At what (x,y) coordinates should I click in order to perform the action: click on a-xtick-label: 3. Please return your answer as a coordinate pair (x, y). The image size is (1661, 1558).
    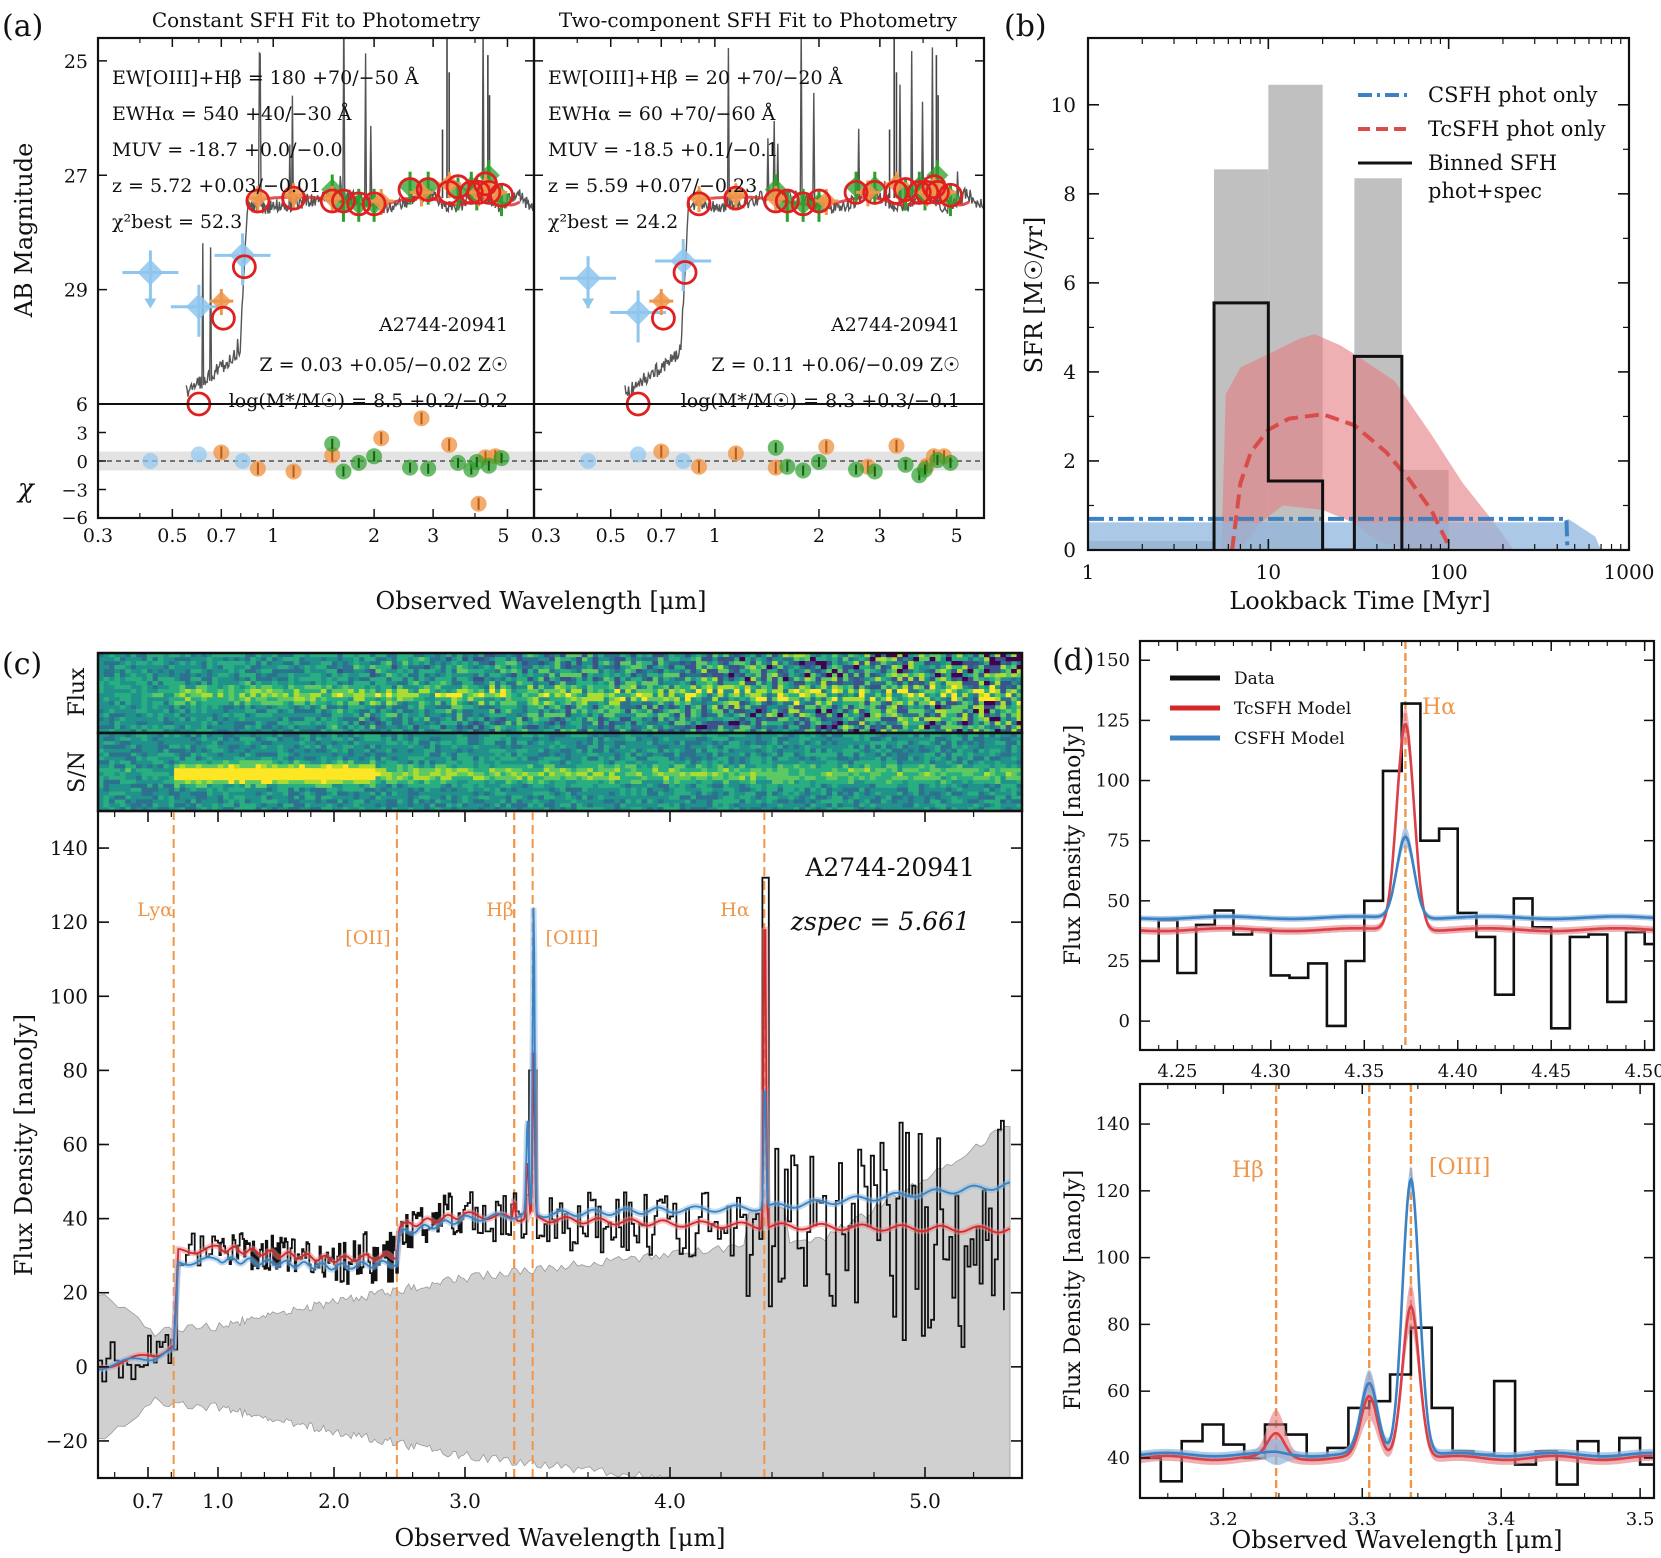
    Looking at the image, I should click on (433, 536).